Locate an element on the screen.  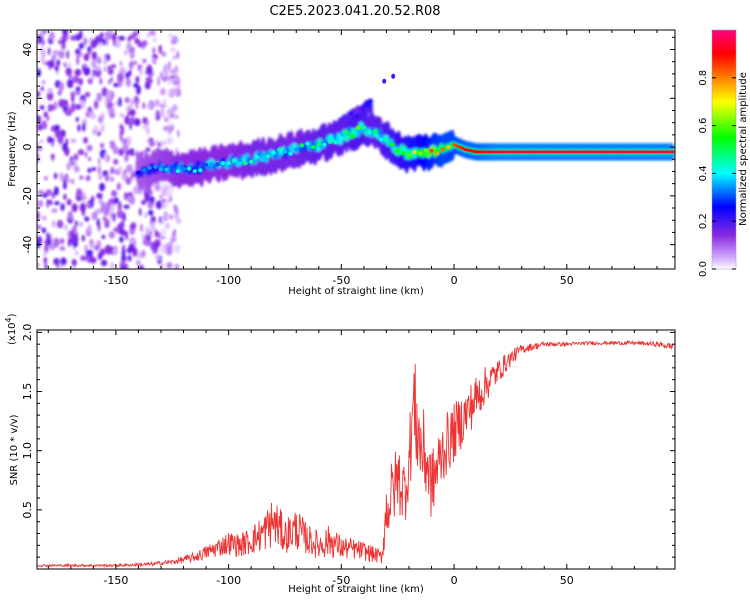
snr-y-axis-label: SNR (10 * v/v) is located at coordinates (14, 449).